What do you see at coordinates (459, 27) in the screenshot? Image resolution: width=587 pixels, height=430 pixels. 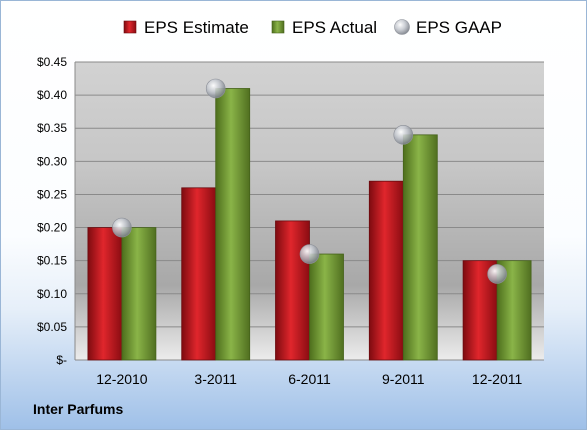 I see `legend-label: EPS GAAP` at bounding box center [459, 27].